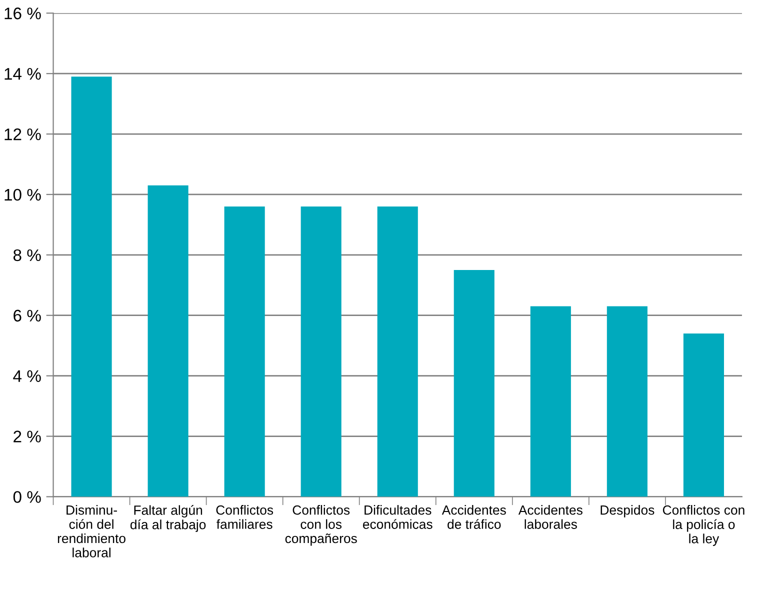  What do you see at coordinates (474, 517) in the screenshot?
I see `x-tick-label: Accidentes de tráfico` at bounding box center [474, 517].